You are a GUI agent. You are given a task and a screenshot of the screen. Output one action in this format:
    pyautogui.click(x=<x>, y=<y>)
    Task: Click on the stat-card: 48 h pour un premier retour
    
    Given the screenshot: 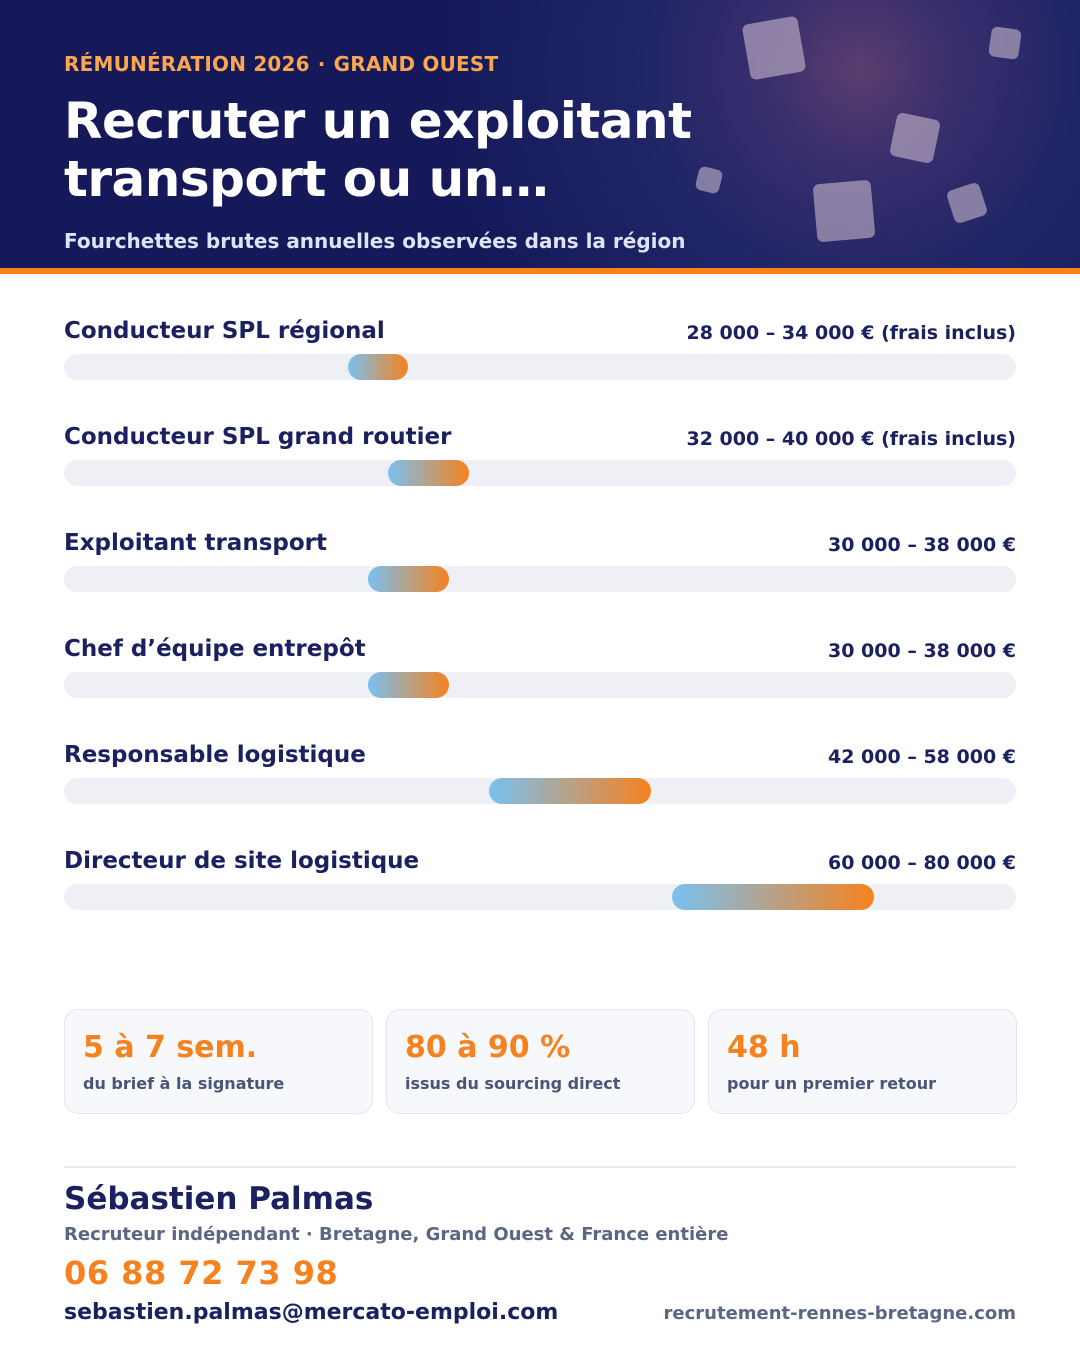 What is the action you would take?
    pyautogui.click(x=862, y=1061)
    